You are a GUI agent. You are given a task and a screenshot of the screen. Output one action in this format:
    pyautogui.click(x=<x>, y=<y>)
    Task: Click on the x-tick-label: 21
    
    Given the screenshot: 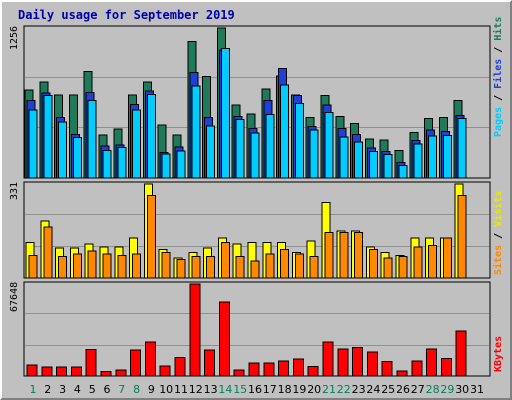 What is the action you would take?
    pyautogui.click(x=329, y=389)
    